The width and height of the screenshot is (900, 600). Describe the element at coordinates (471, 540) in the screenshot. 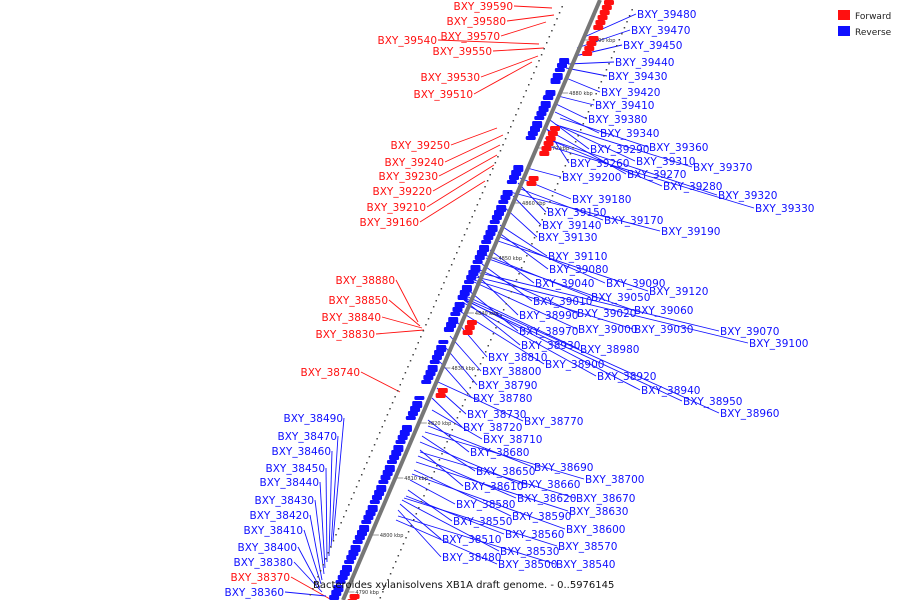

I see `reverse-gene-label-bxy_38510: BXY_38510` at that location.